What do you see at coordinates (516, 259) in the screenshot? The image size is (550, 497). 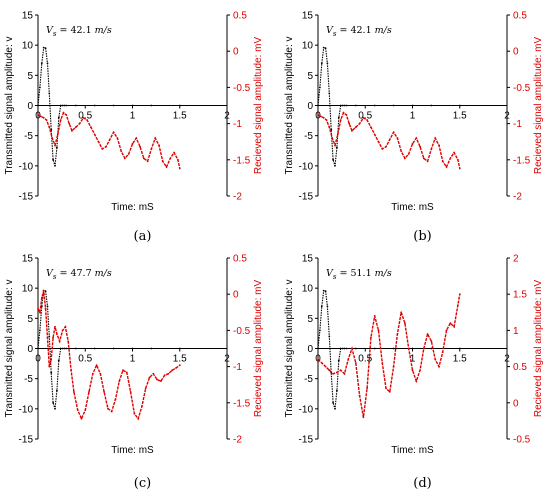 I see `right-y-tick-label: 2` at bounding box center [516, 259].